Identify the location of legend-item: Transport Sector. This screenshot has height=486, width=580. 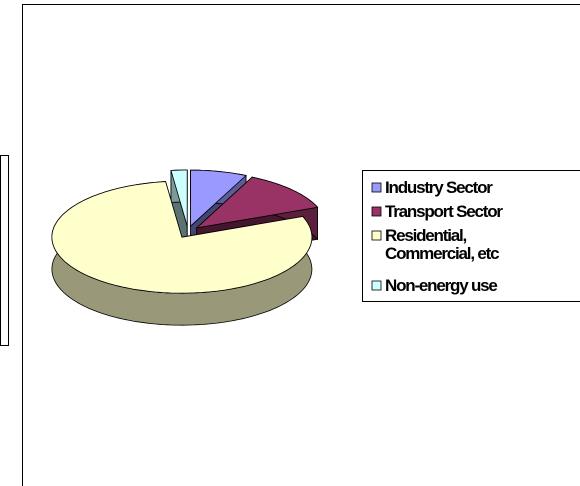
(444, 212).